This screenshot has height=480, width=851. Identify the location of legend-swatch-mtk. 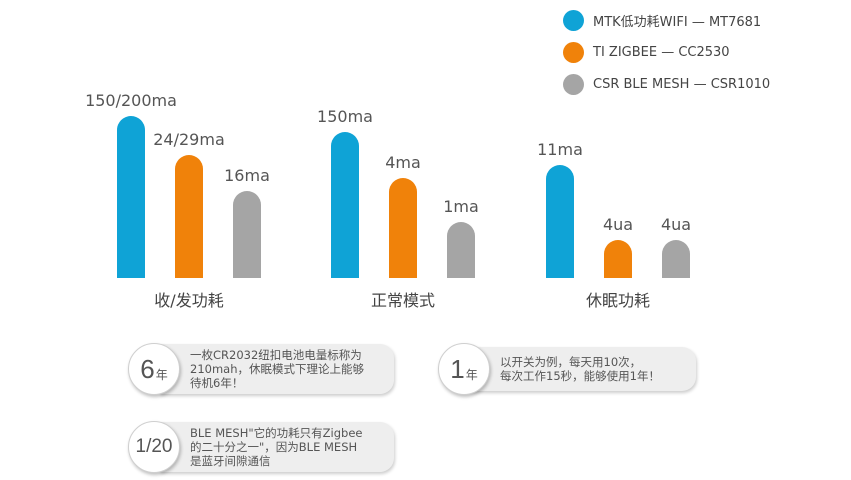
(573, 20).